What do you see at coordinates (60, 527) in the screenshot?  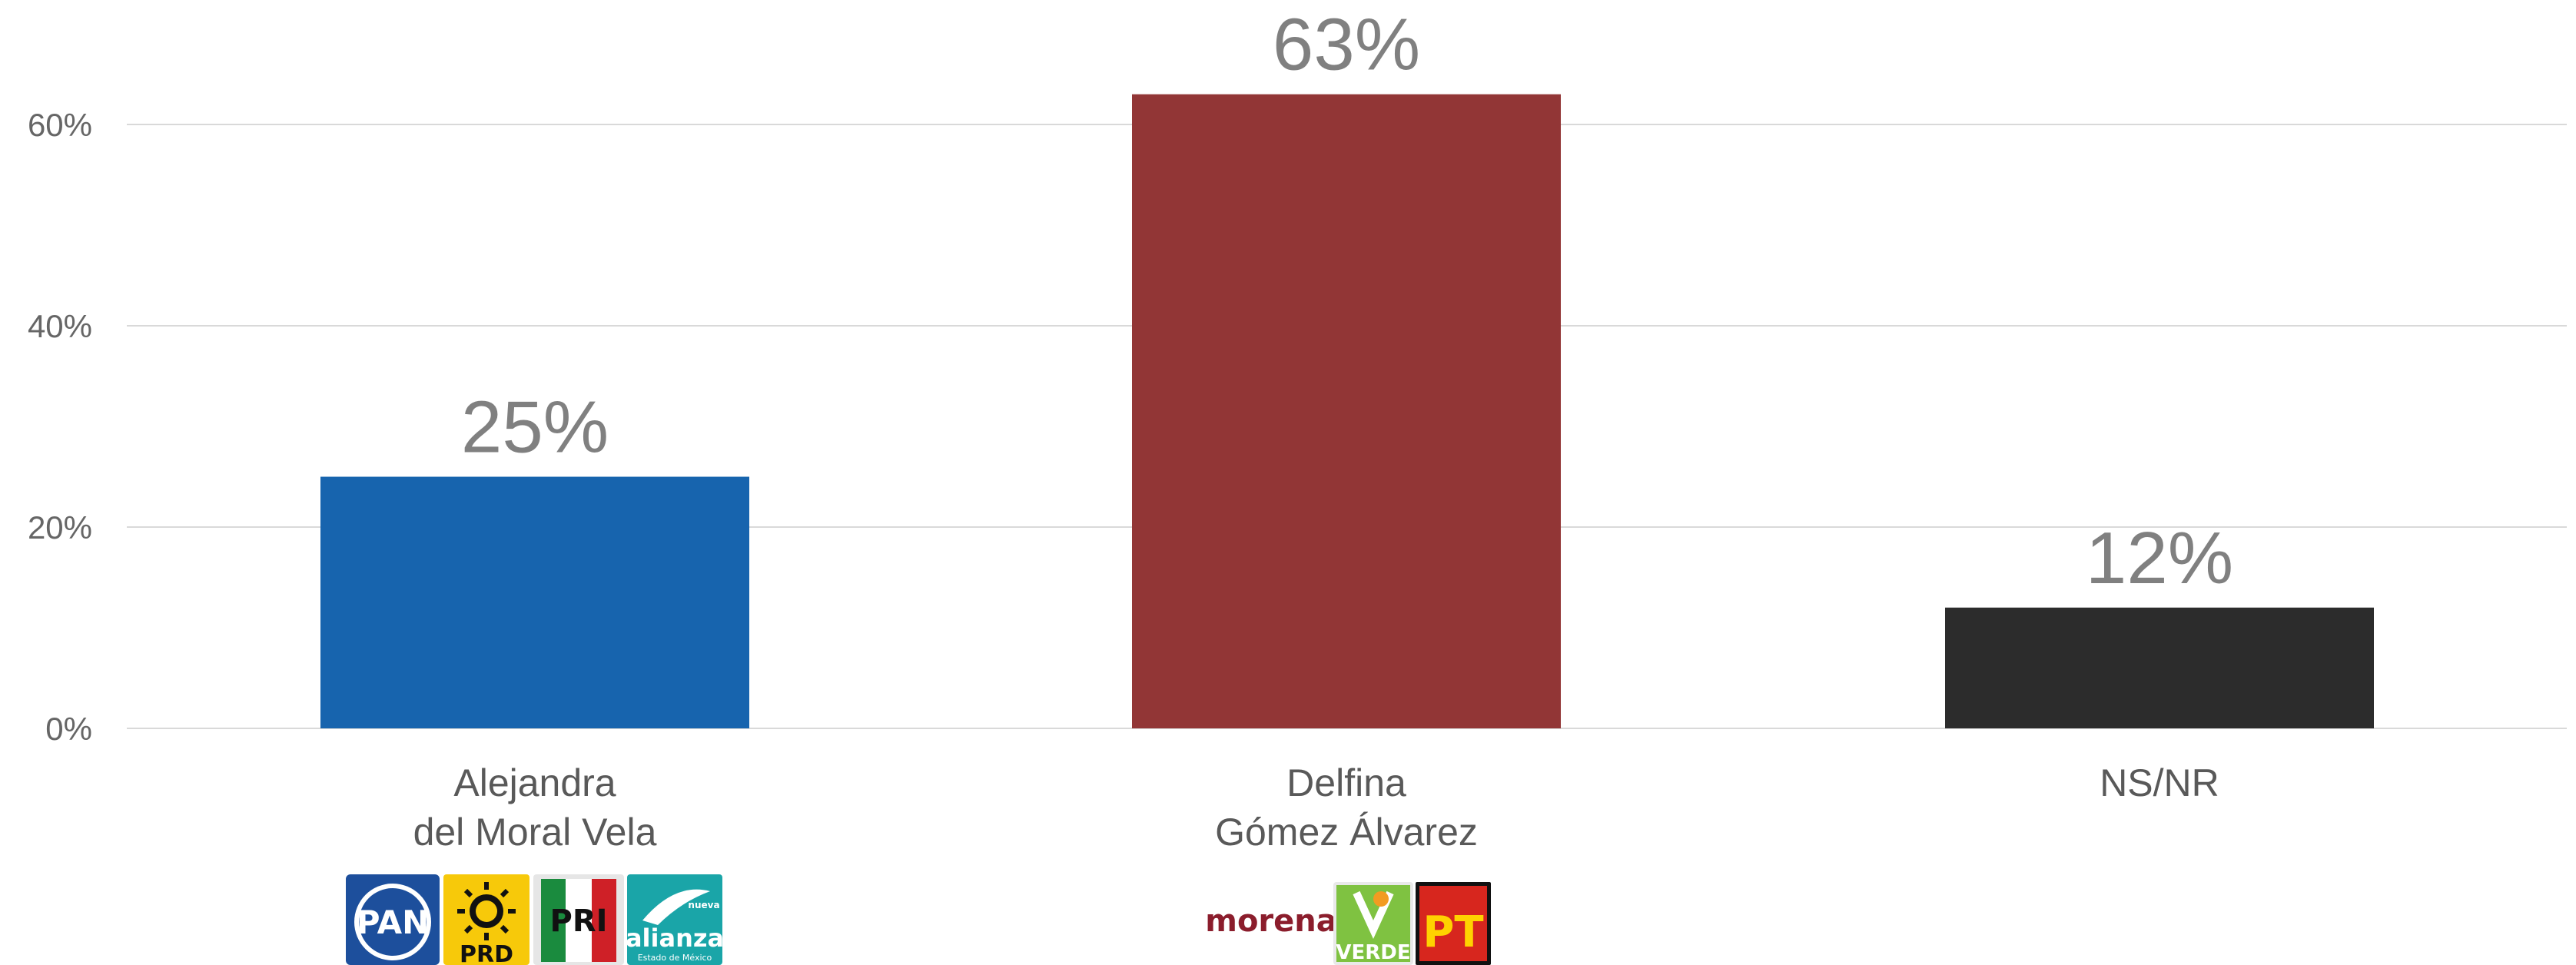 I see `y-tick-label: 20%` at bounding box center [60, 527].